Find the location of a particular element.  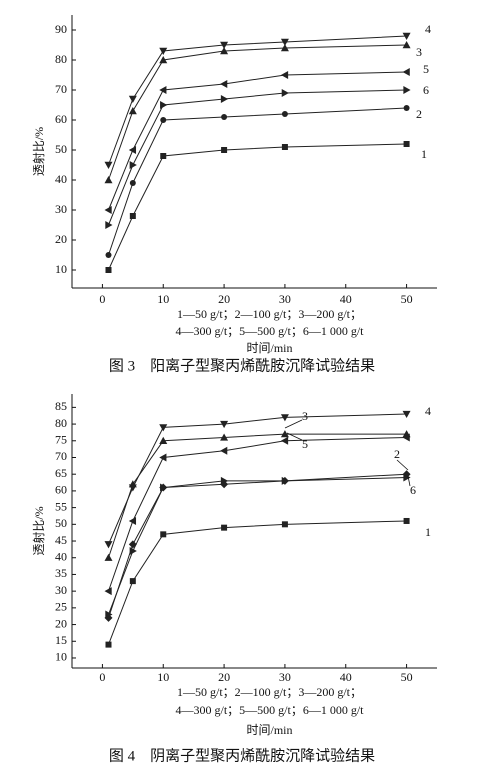

y-tick-label: 80 is located at coordinates (61, 59).